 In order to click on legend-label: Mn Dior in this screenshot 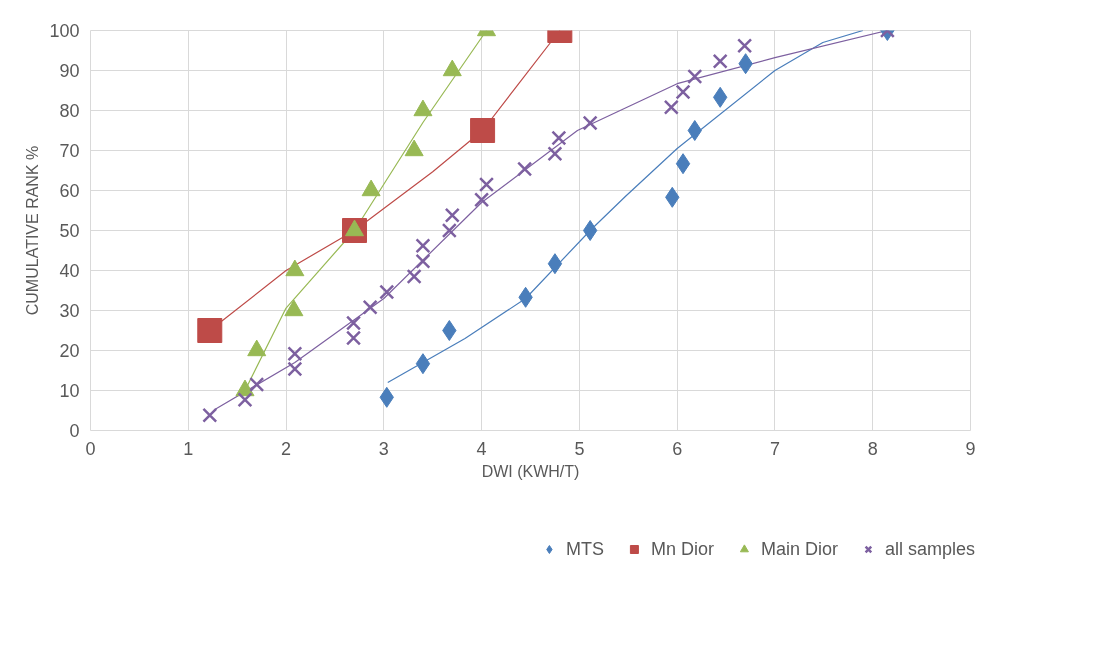, I will do `click(682, 549)`.